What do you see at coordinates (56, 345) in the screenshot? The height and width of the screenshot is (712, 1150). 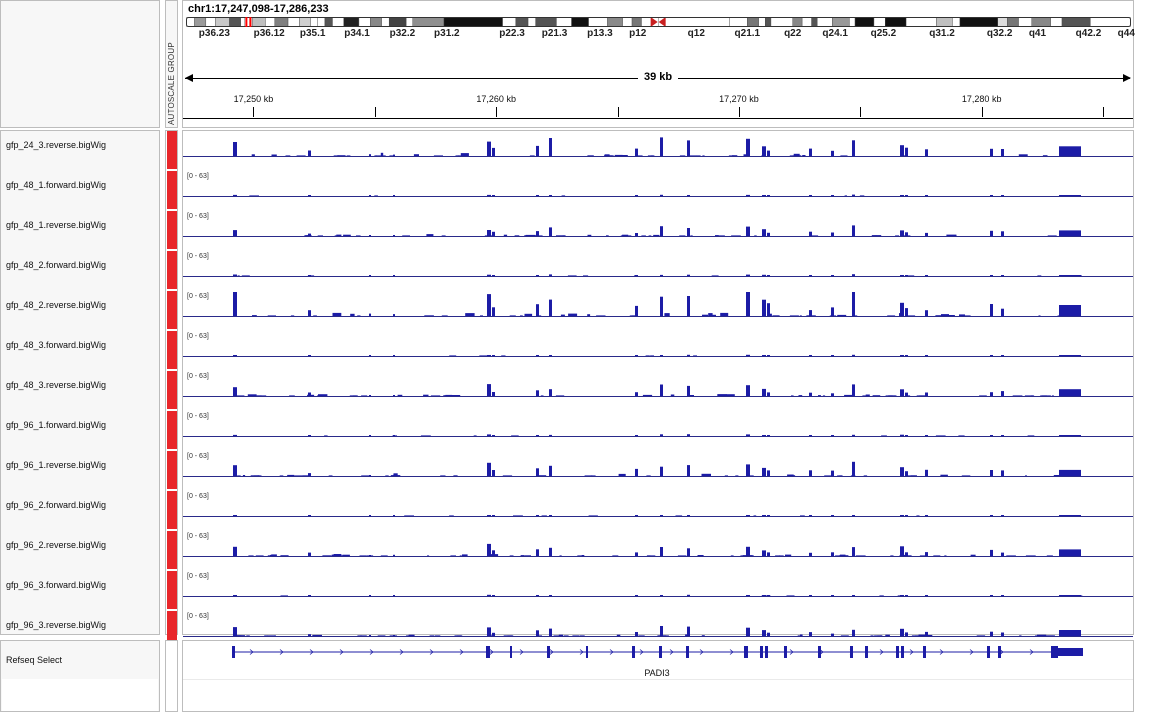 I see `track-name: gfp_48_3.forward.bigWig` at bounding box center [56, 345].